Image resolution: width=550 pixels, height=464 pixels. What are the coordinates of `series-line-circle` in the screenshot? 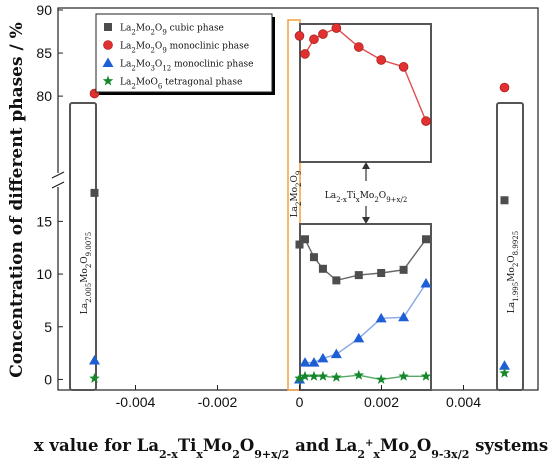 It's located at (365, 74).